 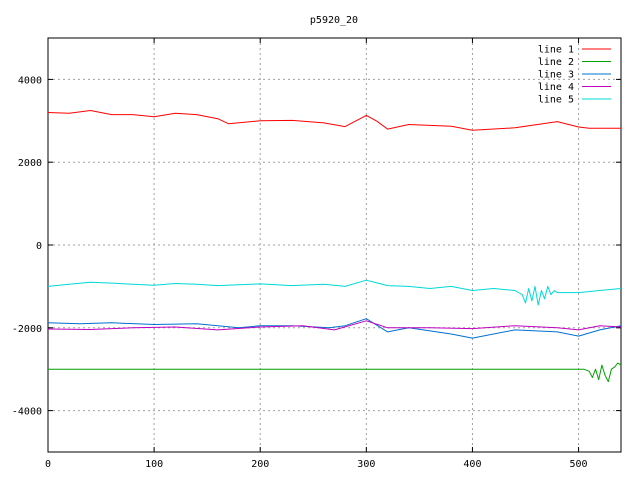 What do you see at coordinates (556, 75) in the screenshot?
I see `legend-label-3: line 3` at bounding box center [556, 75].